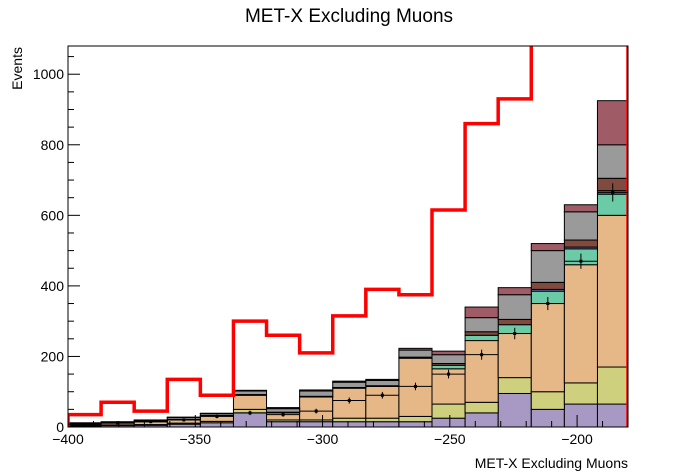  I want to click on y-tick-label-1: 200, so click(53, 356).